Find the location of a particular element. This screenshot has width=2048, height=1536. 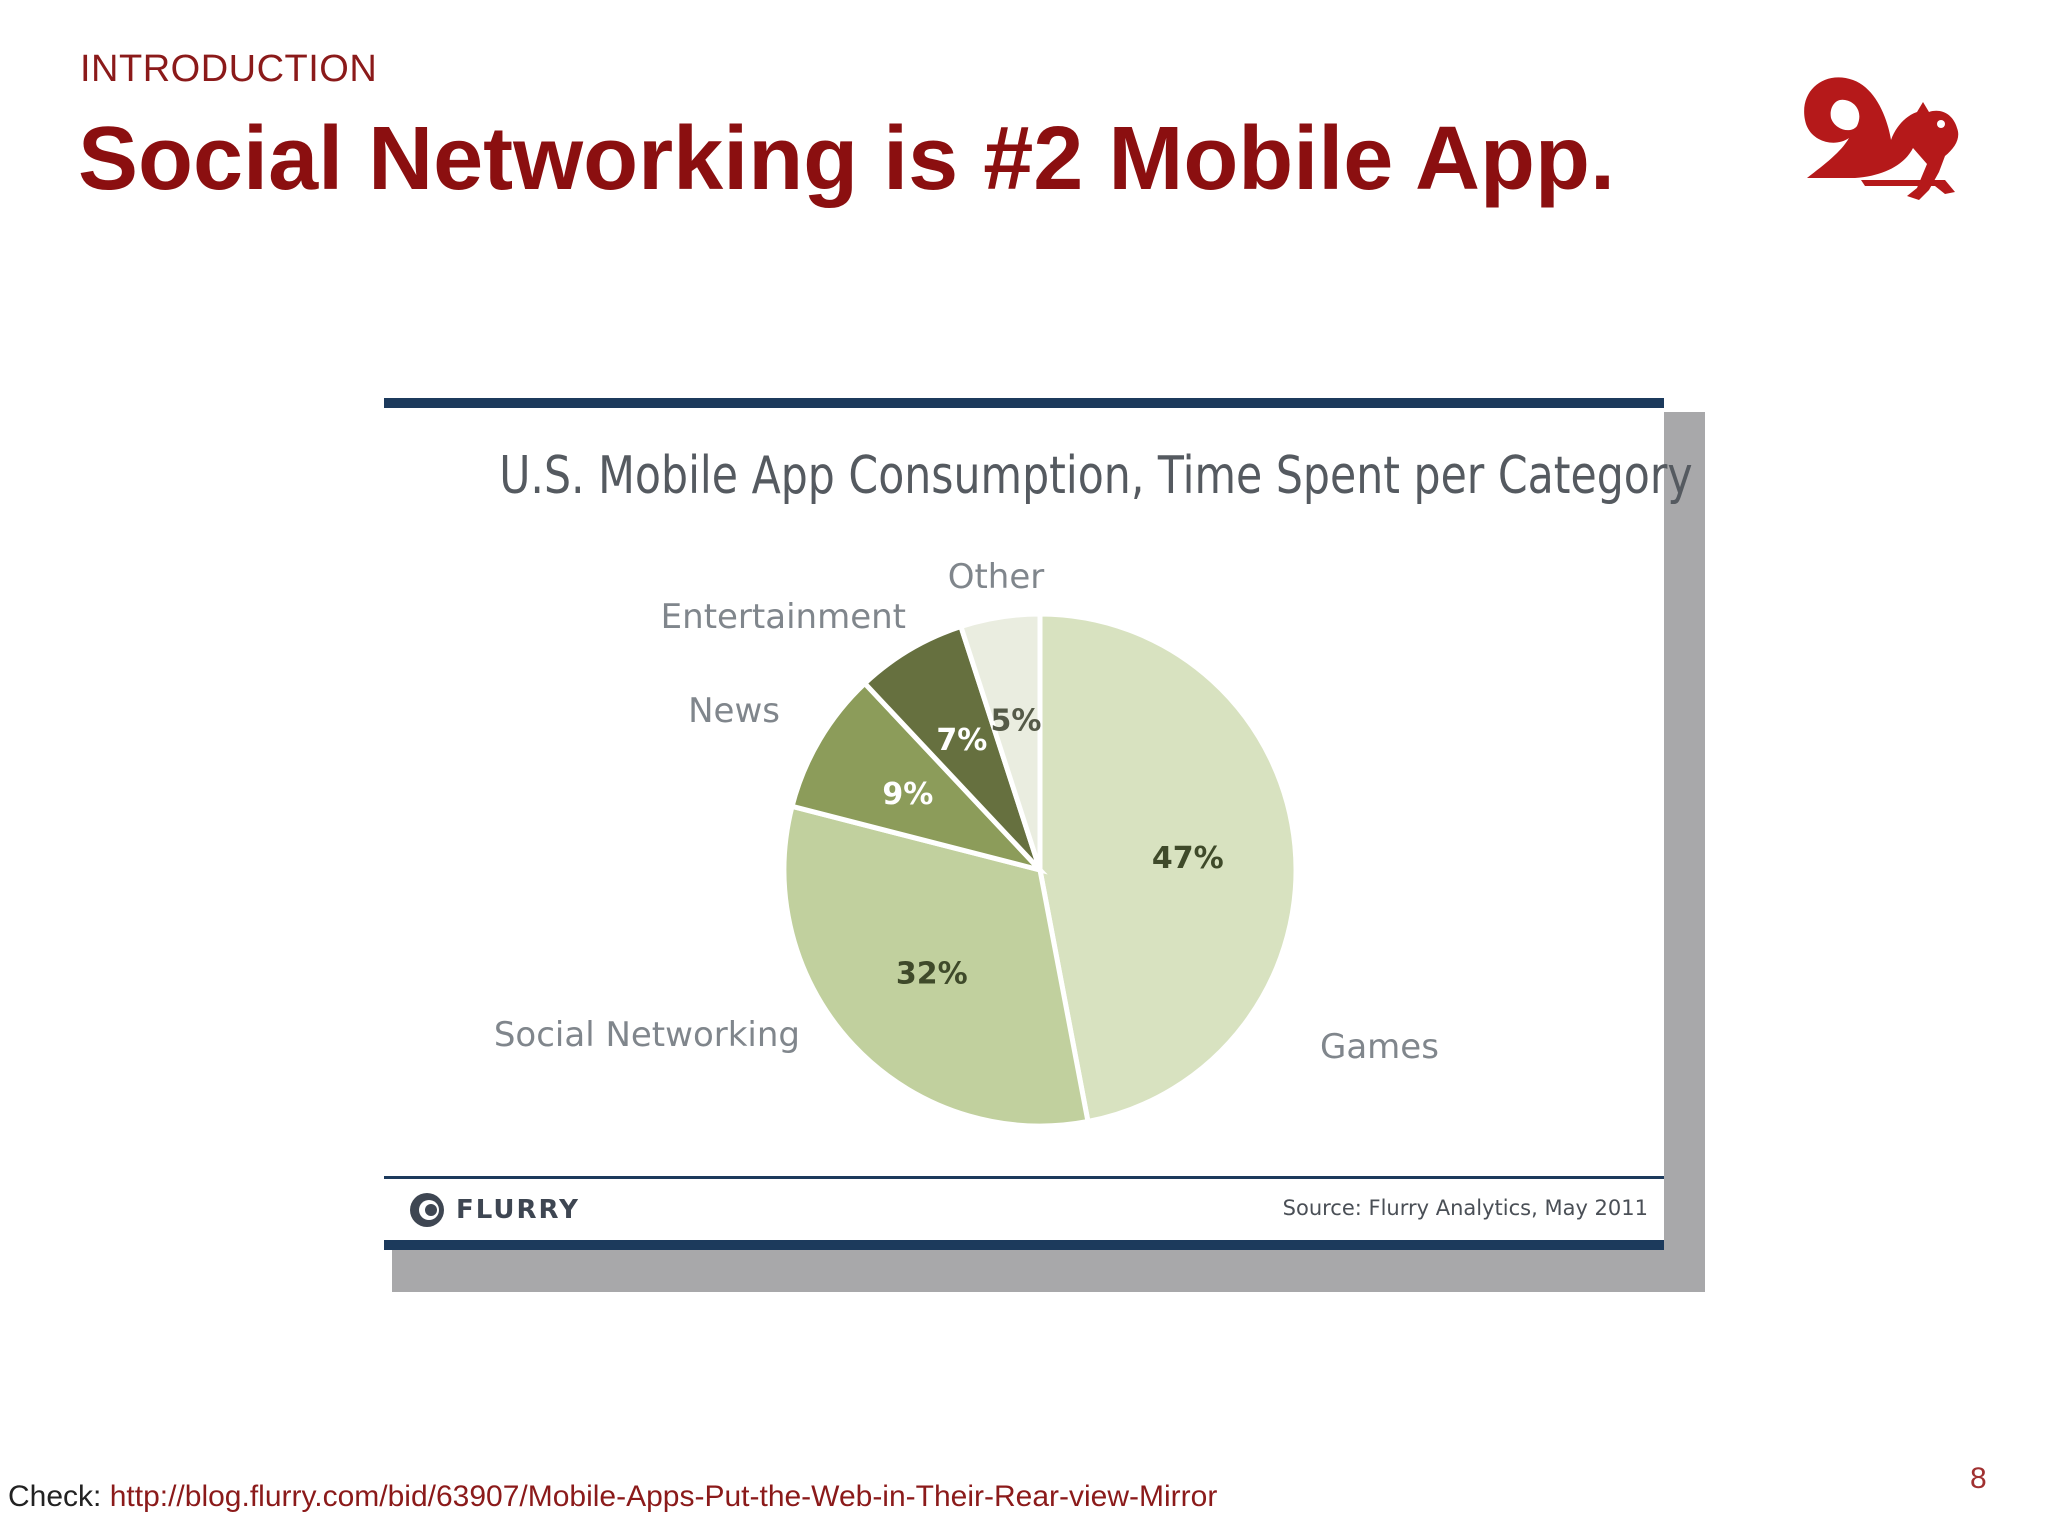

value-label-social-networking: 32% is located at coordinates (932, 974).